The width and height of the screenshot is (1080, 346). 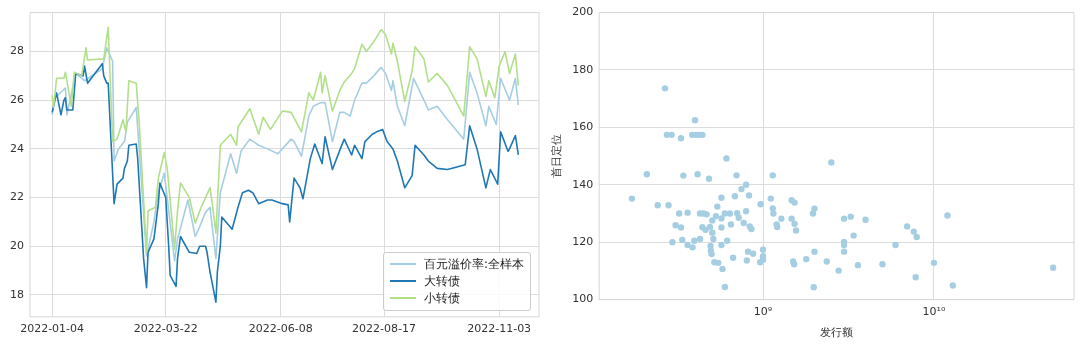 I want to click on x-axis-title: 发行额, so click(x=837, y=333).